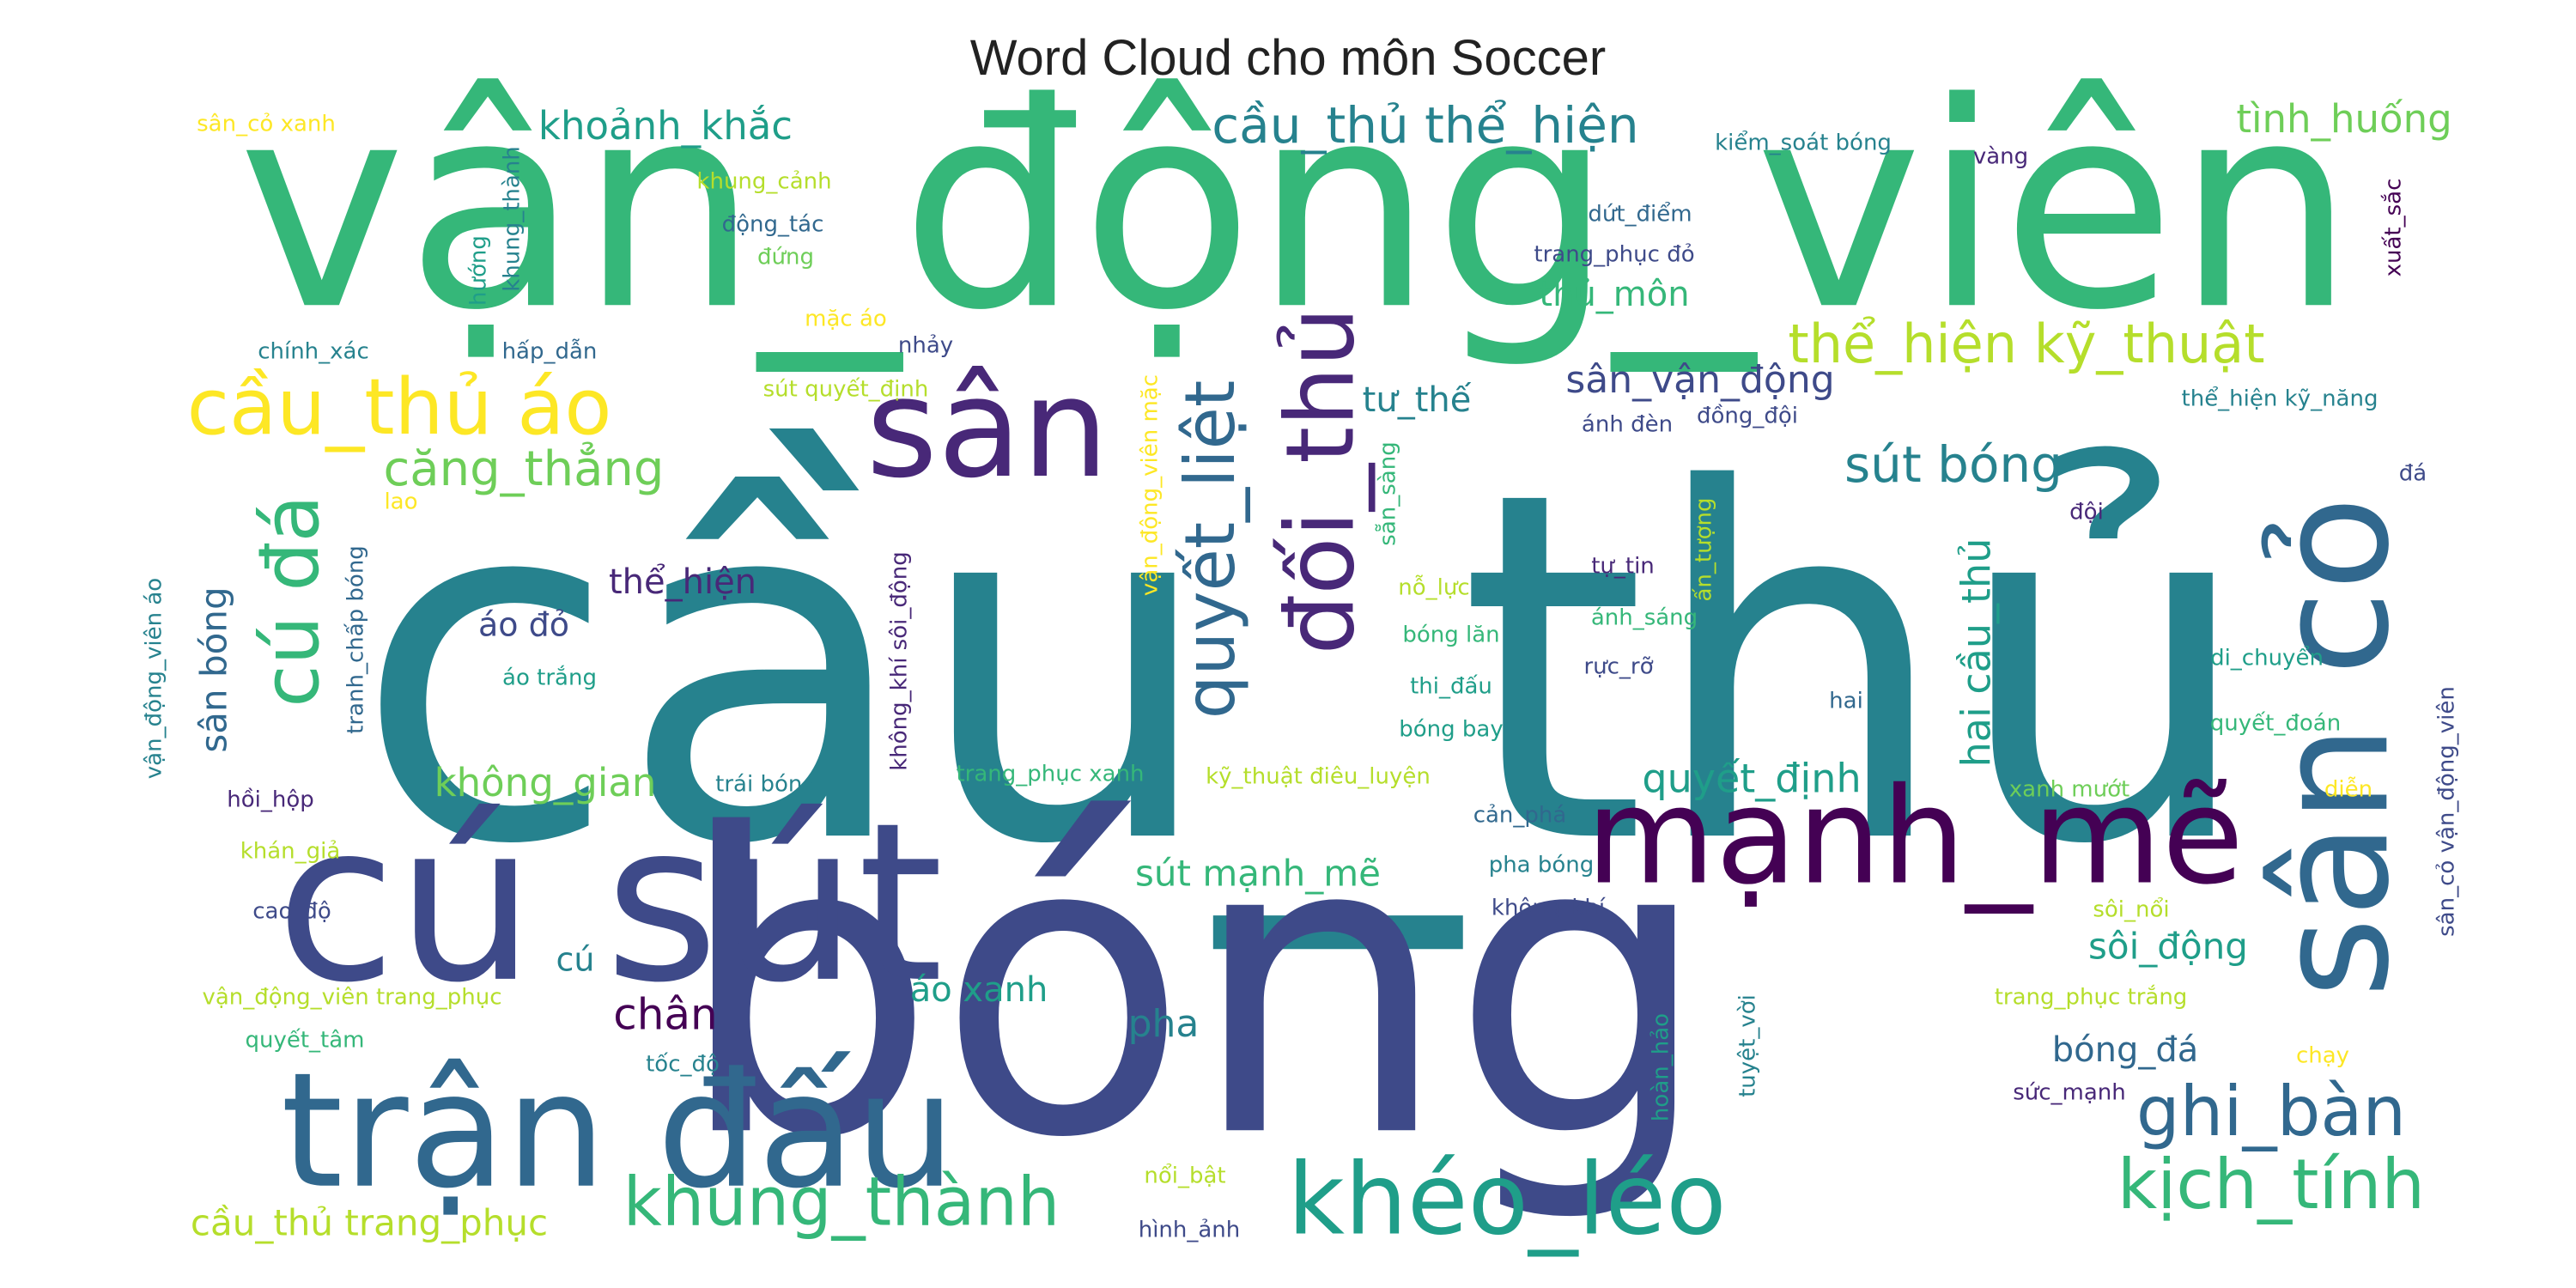 This screenshot has width=2576, height=1288. Describe the element at coordinates (1151, 485) in the screenshot. I see `word-vận-động-viên-mặc: vận_động_viên mặc` at that location.